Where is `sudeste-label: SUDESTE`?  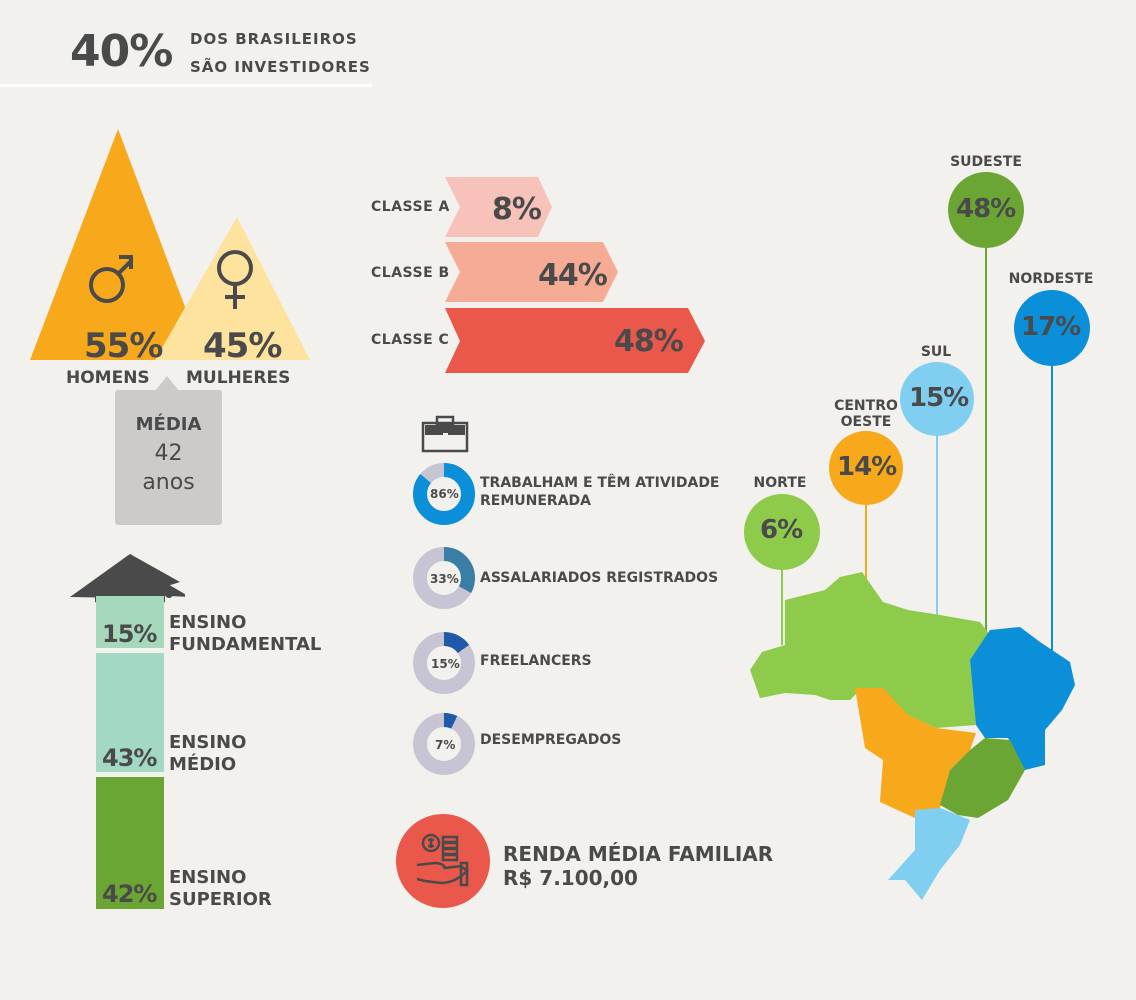 sudeste-label: SUDESTE is located at coordinates (986, 162).